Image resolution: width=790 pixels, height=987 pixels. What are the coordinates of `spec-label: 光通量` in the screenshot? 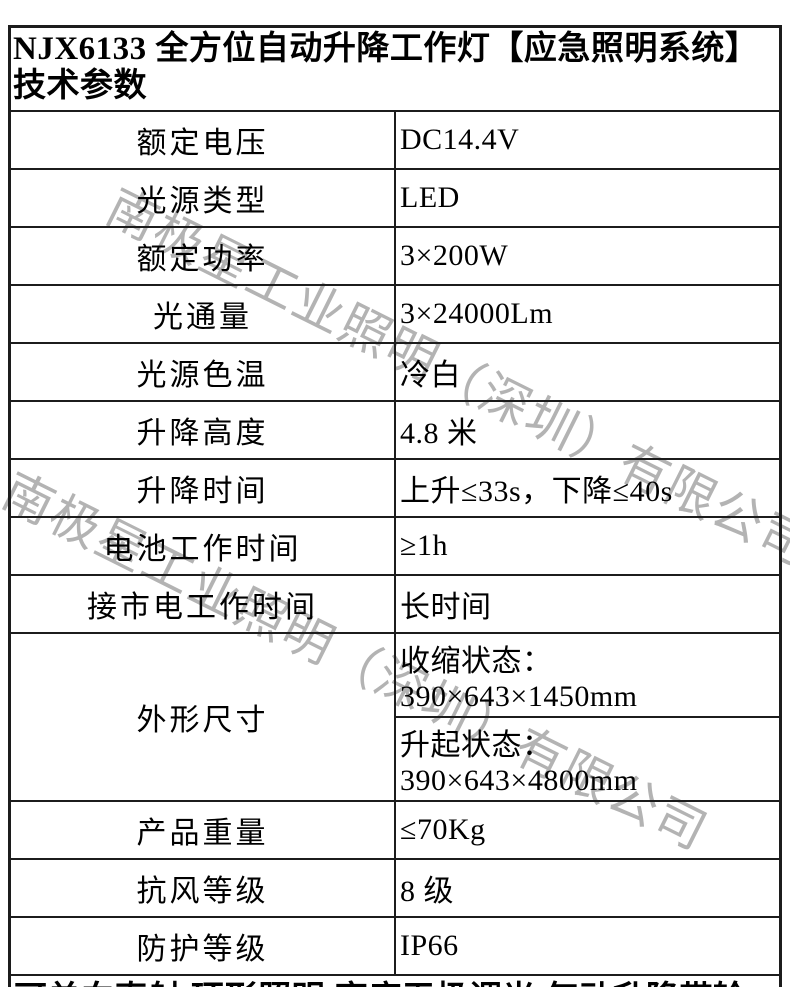 It's located at (202, 314).